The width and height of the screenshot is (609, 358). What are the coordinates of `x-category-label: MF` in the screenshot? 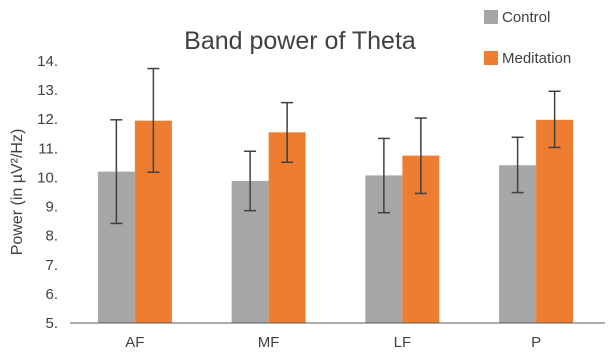 It's located at (269, 342).